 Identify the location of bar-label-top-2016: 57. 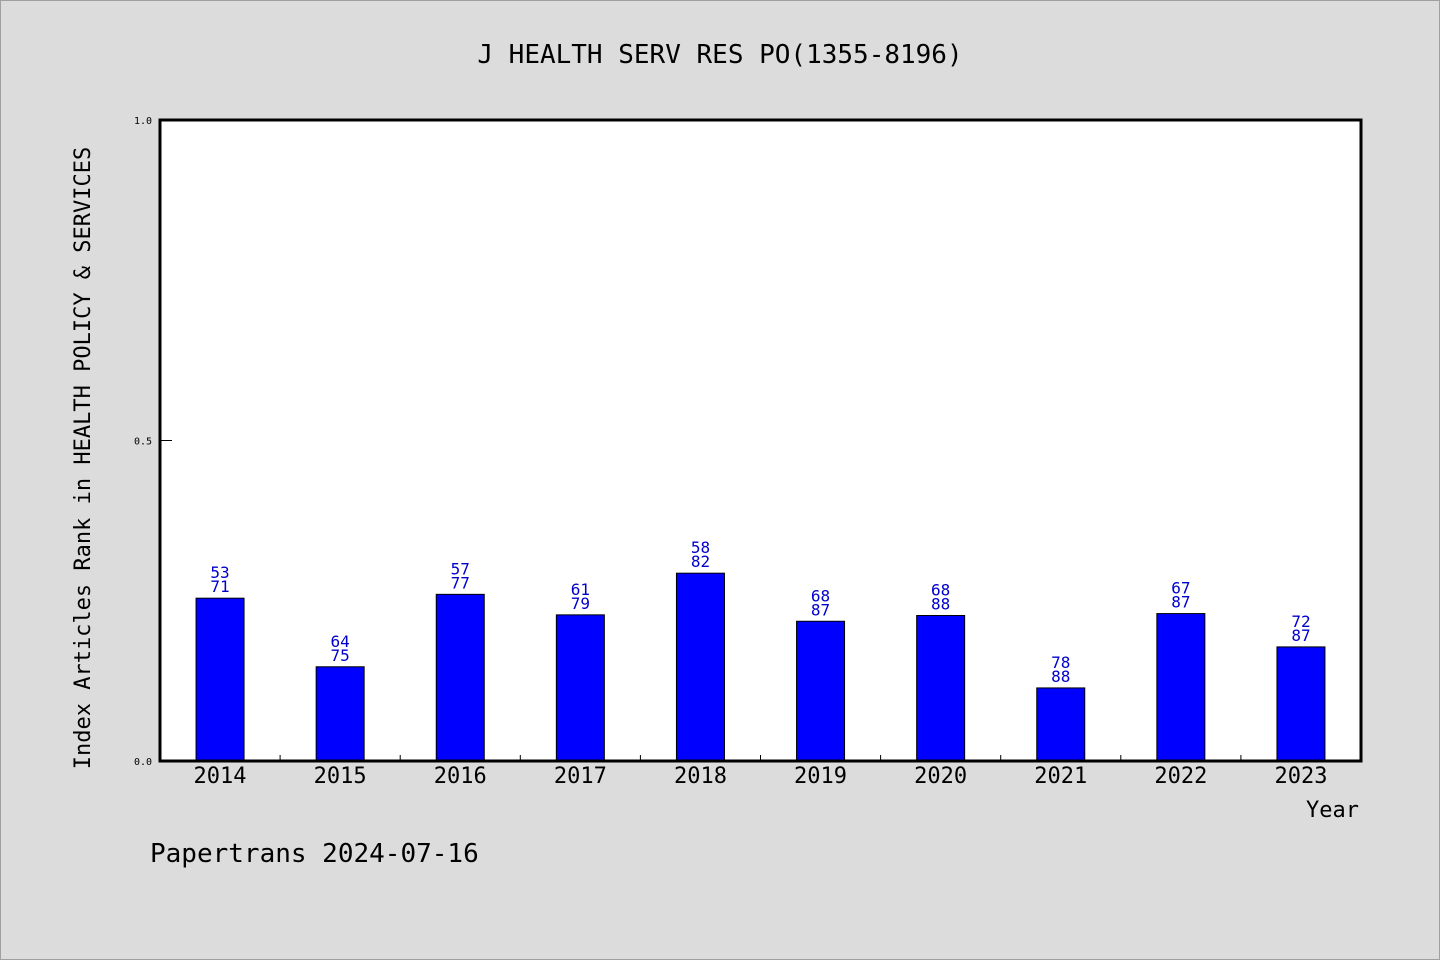
(460, 568).